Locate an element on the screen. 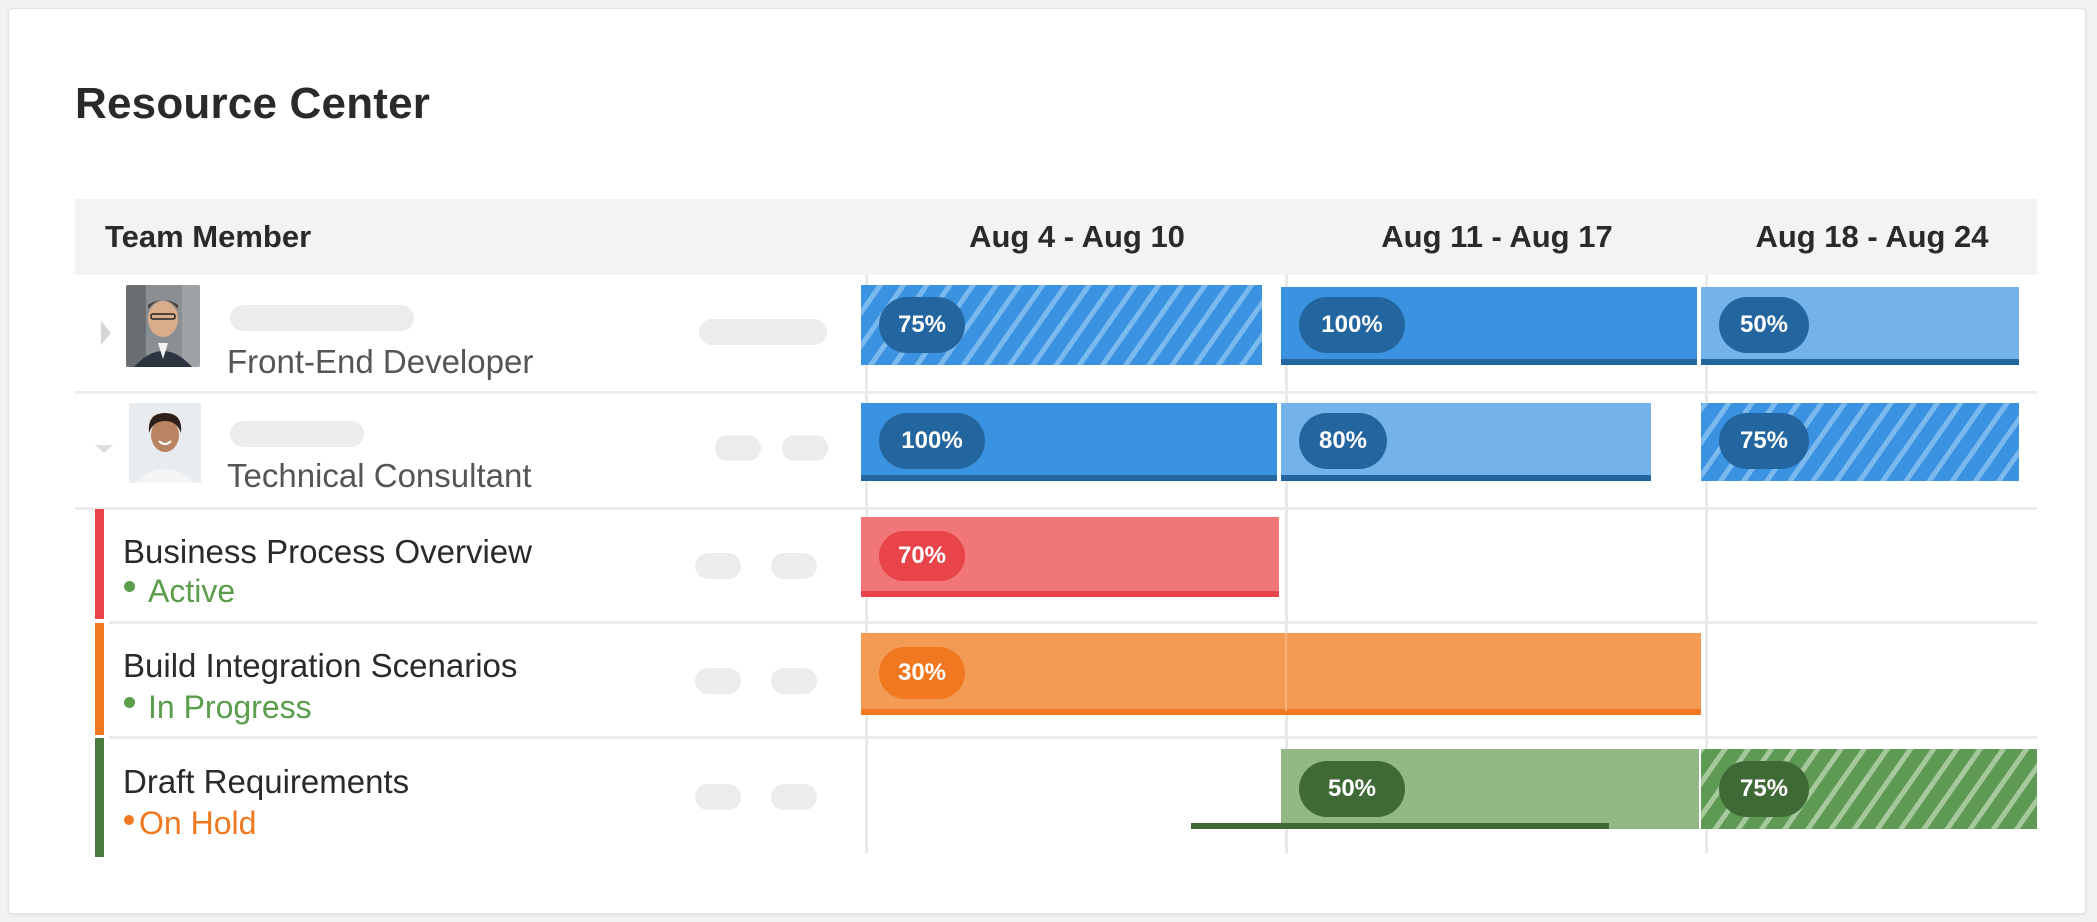 This screenshot has height=922, width=2097. task-name: Business Process Overview is located at coordinates (327, 551).